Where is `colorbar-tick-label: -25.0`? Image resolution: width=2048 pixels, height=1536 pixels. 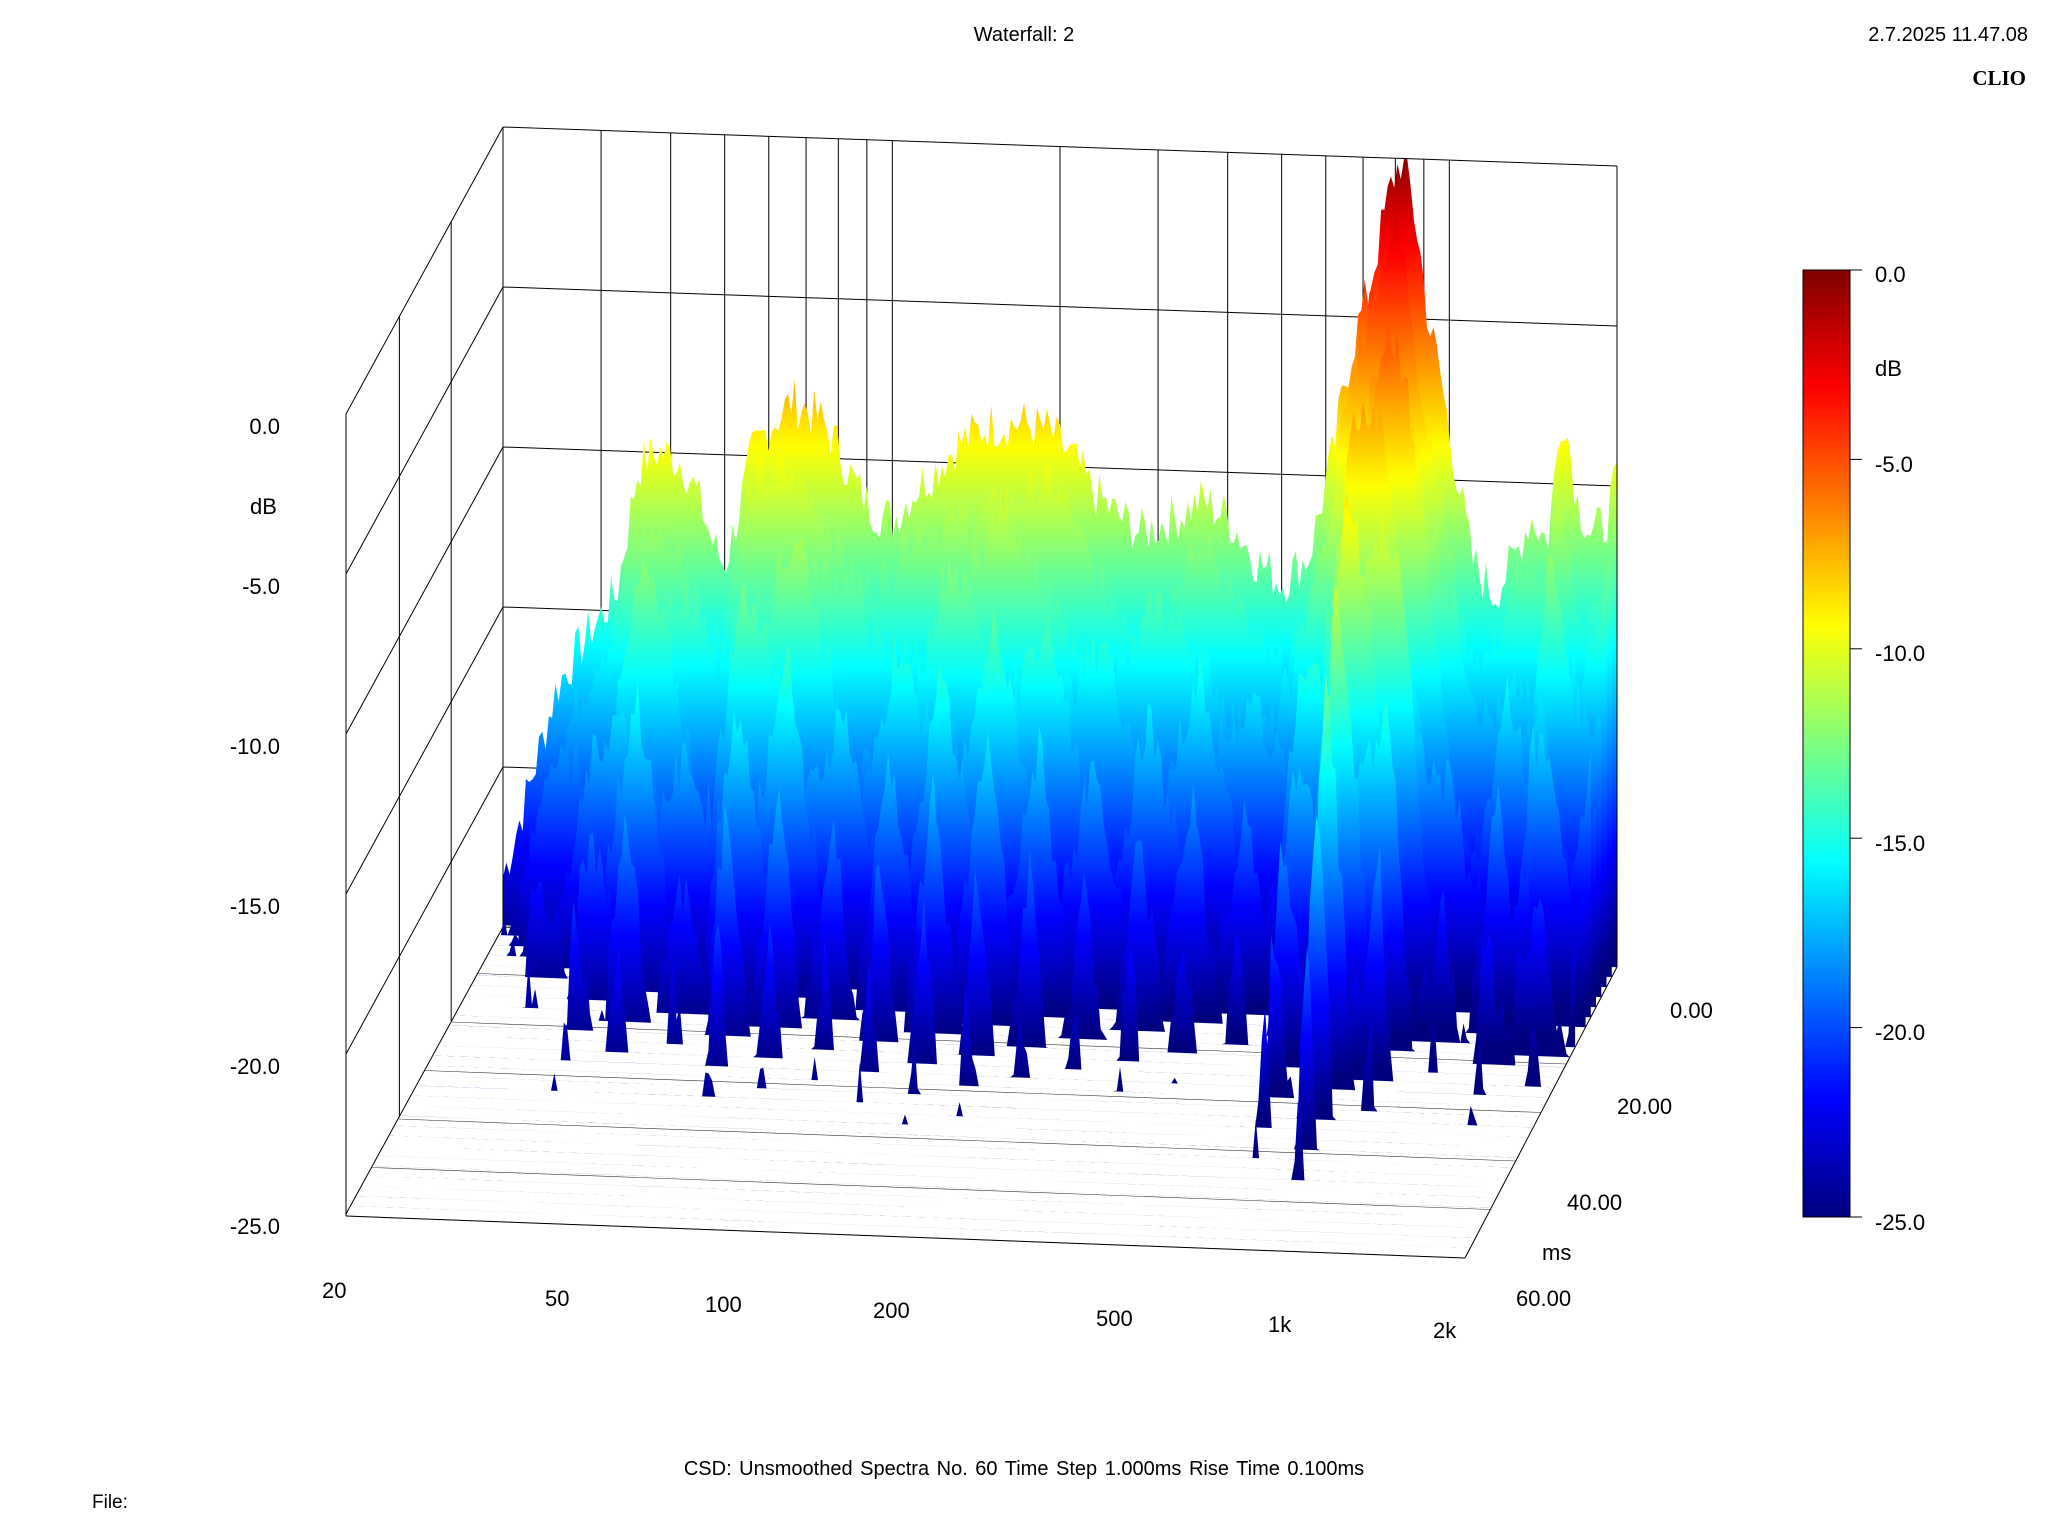 colorbar-tick-label: -25.0 is located at coordinates (1900, 1222).